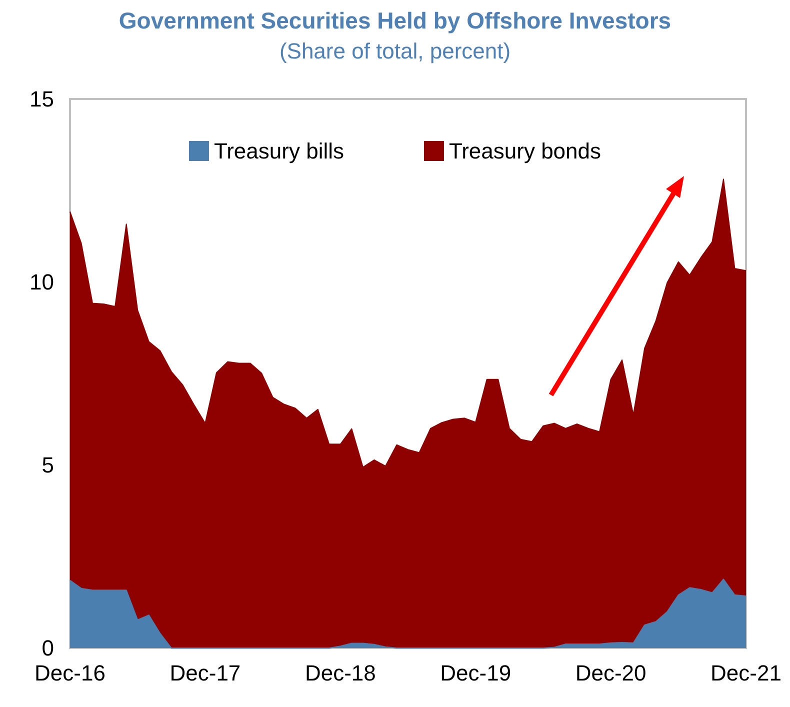  Describe the element at coordinates (48, 465) in the screenshot. I see `y-tick-label: 5` at that location.